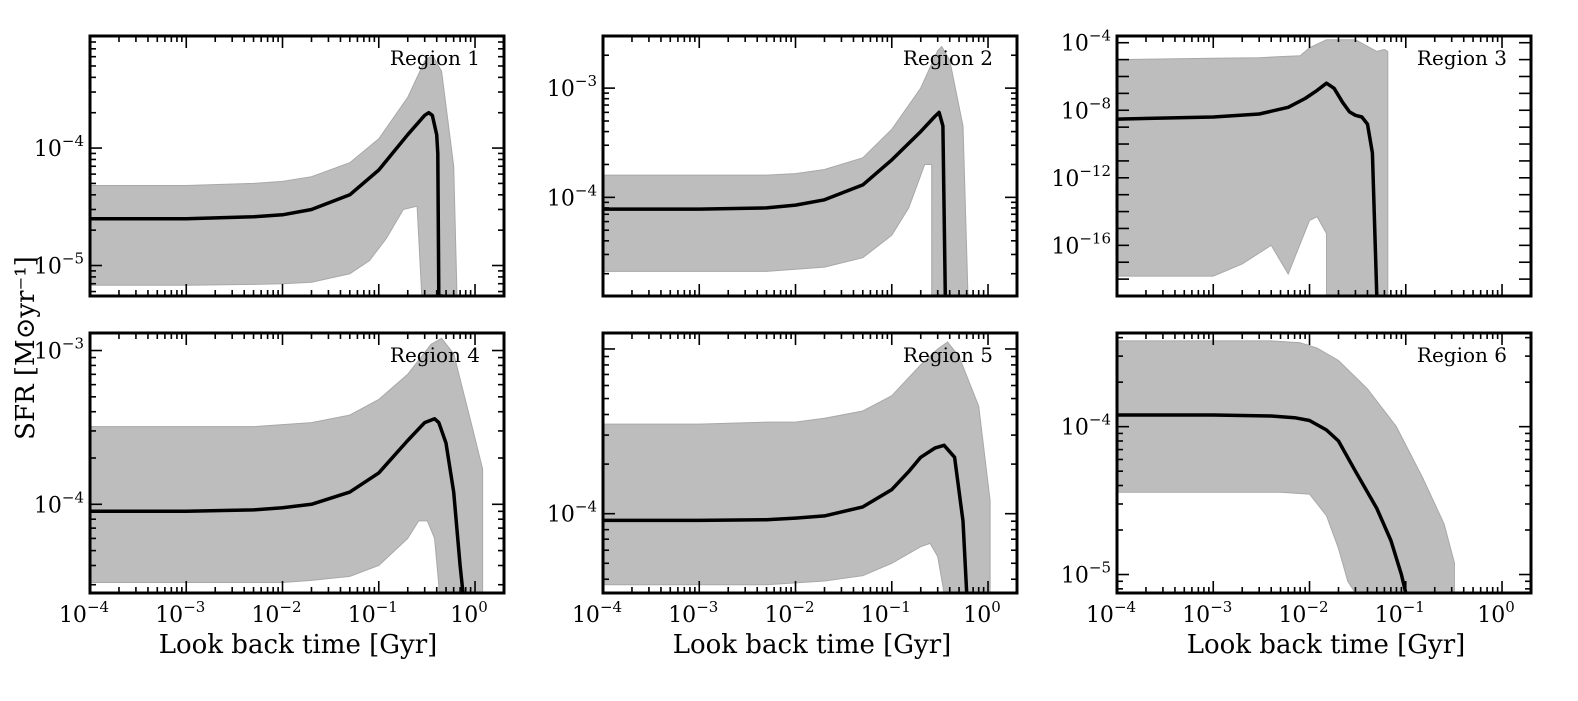  I want to click on y-tick-label: 10⁻¹⁶, so click(1081, 244).